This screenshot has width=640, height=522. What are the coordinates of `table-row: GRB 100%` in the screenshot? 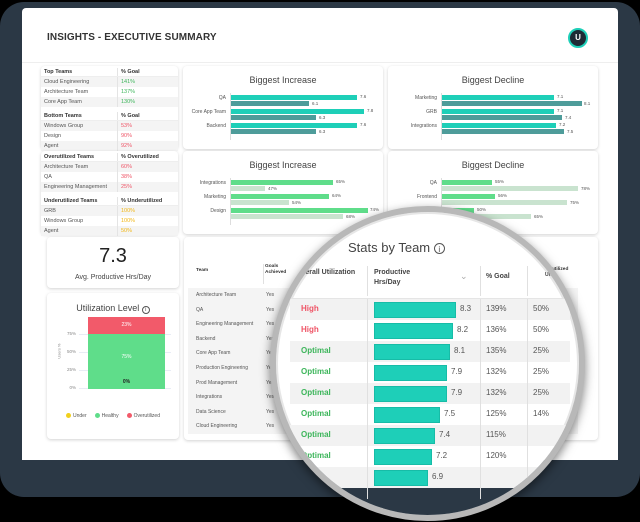 It's located at (109, 211).